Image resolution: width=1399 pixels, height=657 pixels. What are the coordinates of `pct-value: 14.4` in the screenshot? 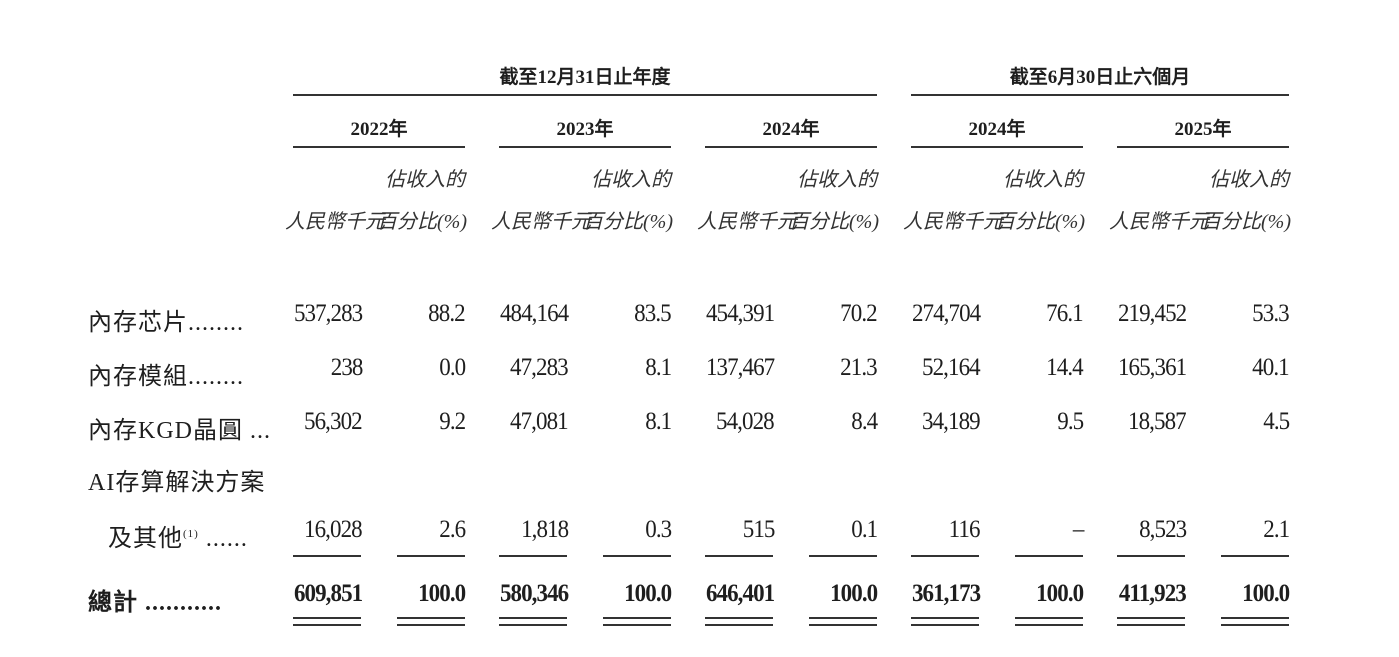 It's located at (1064, 367).